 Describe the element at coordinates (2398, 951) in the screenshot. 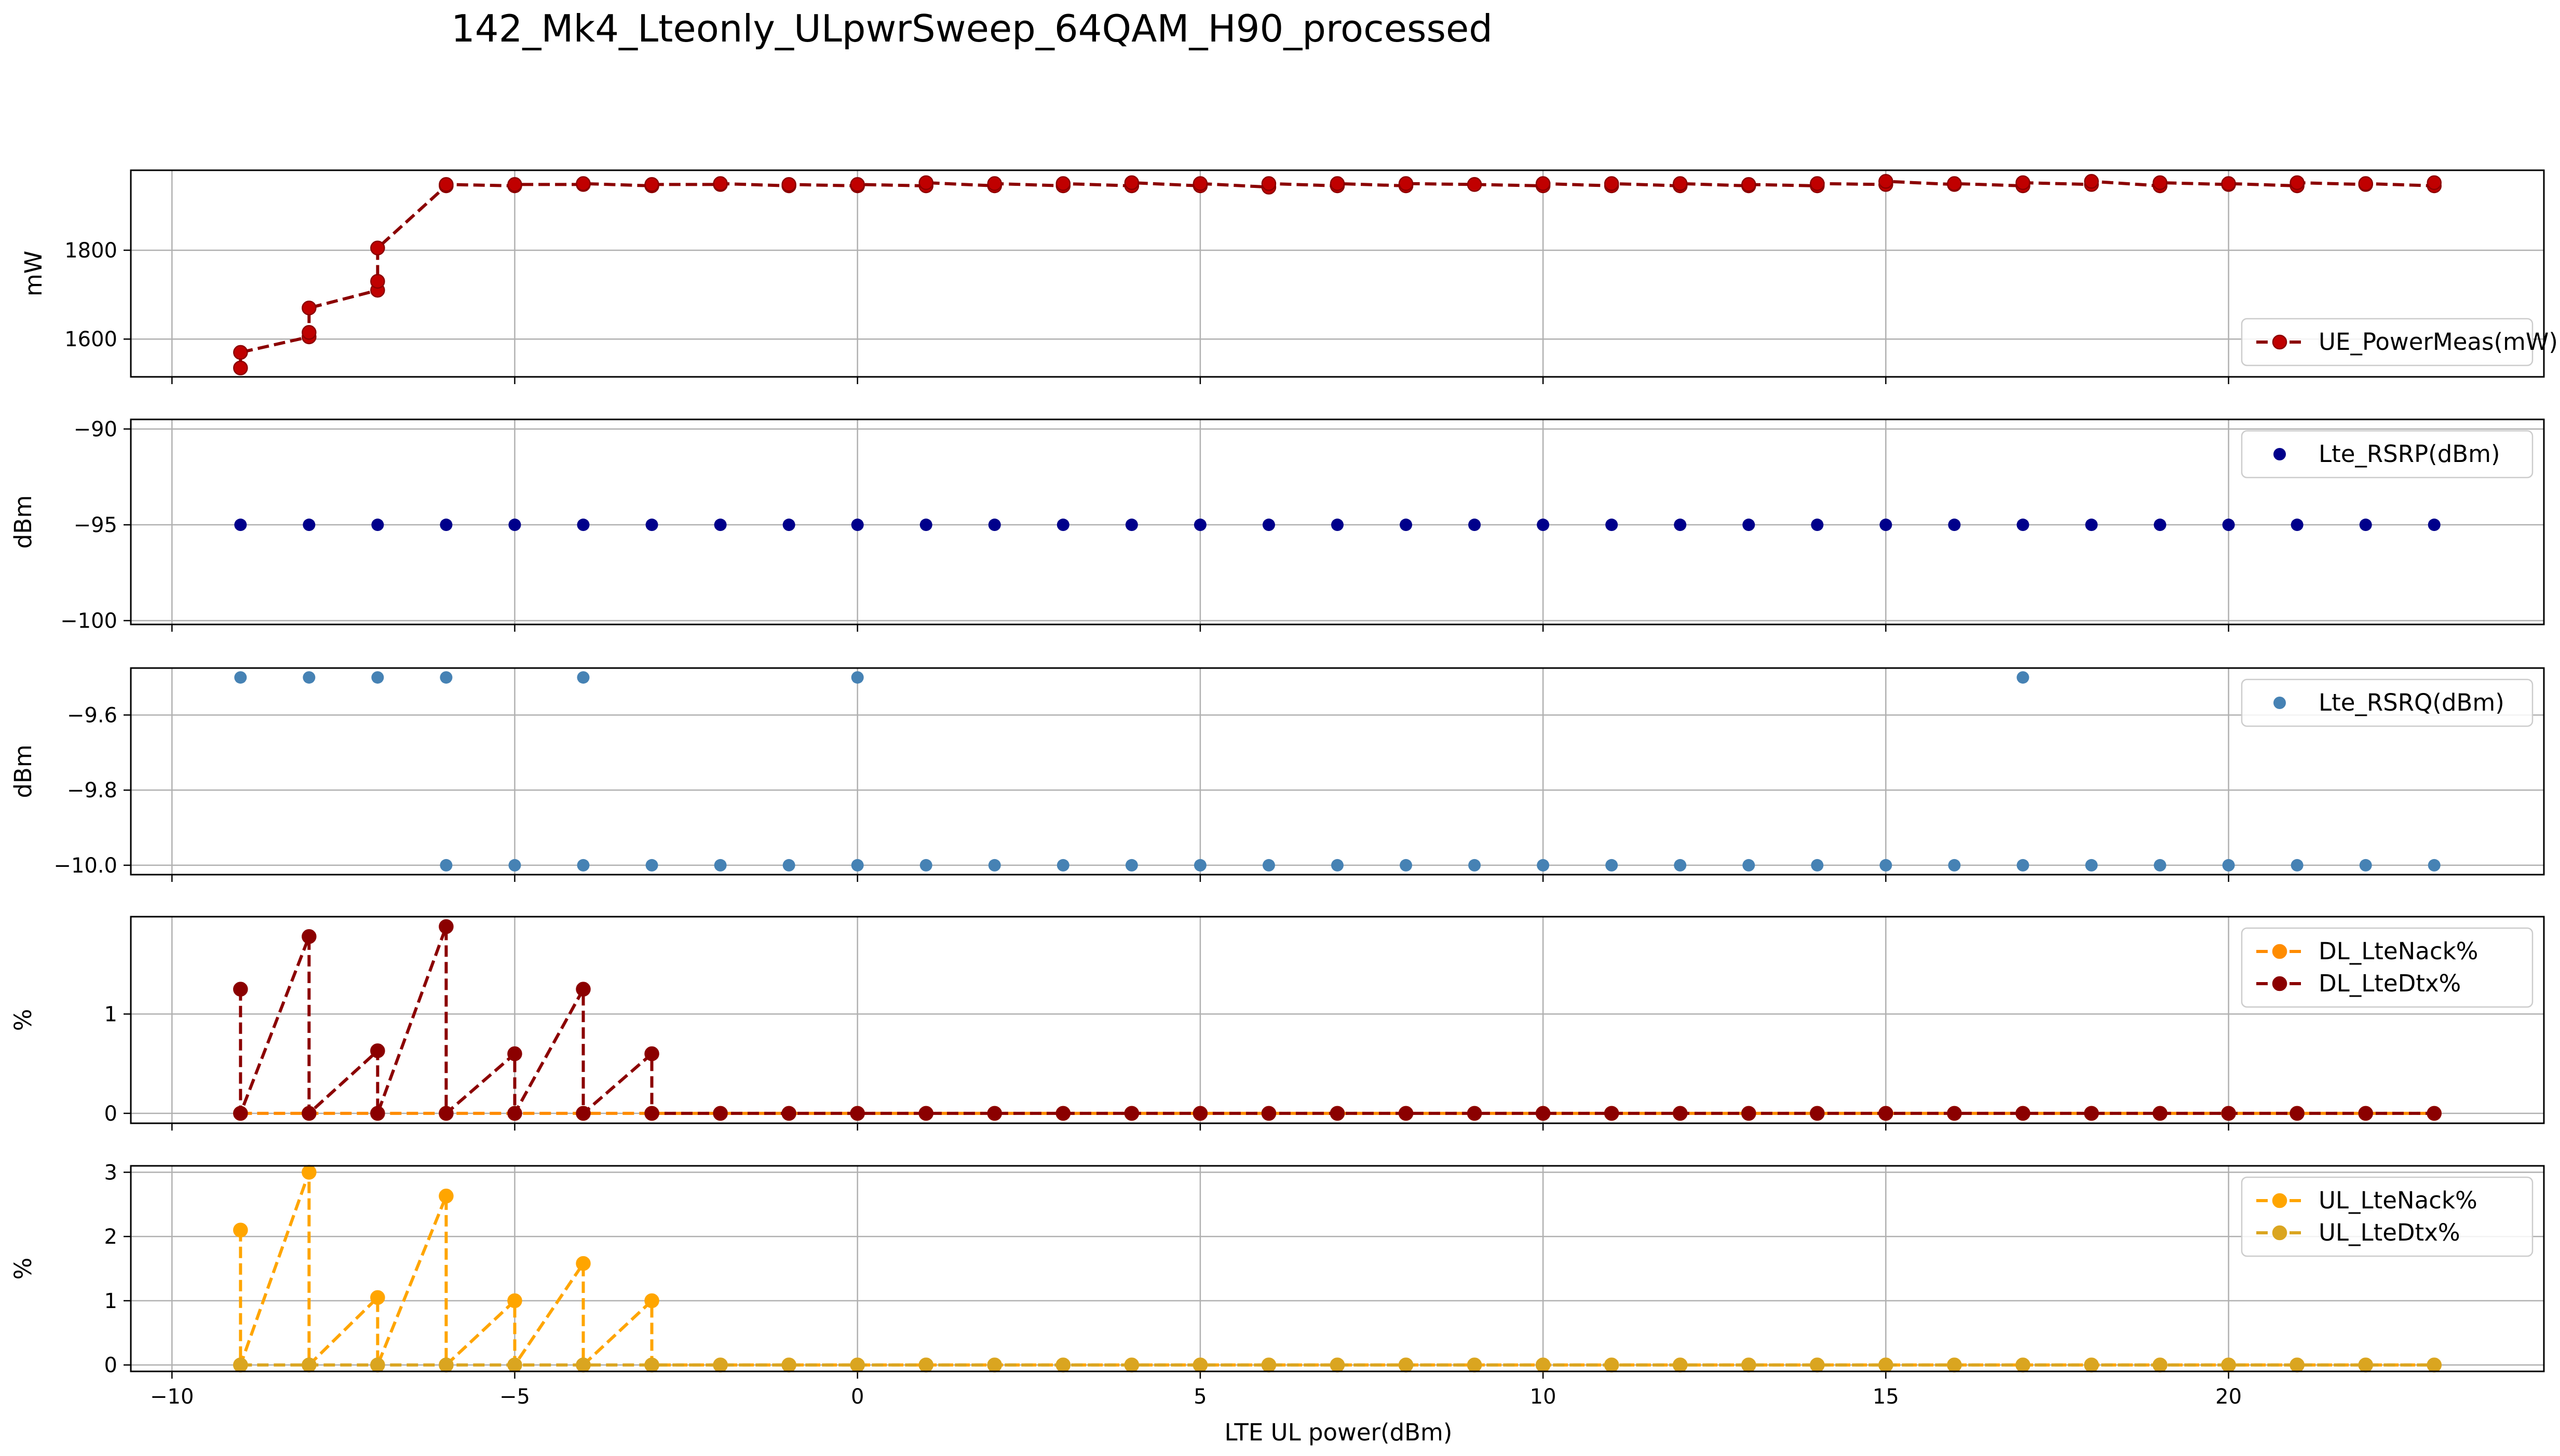

I see `legend-label: DL_LteNack%` at that location.